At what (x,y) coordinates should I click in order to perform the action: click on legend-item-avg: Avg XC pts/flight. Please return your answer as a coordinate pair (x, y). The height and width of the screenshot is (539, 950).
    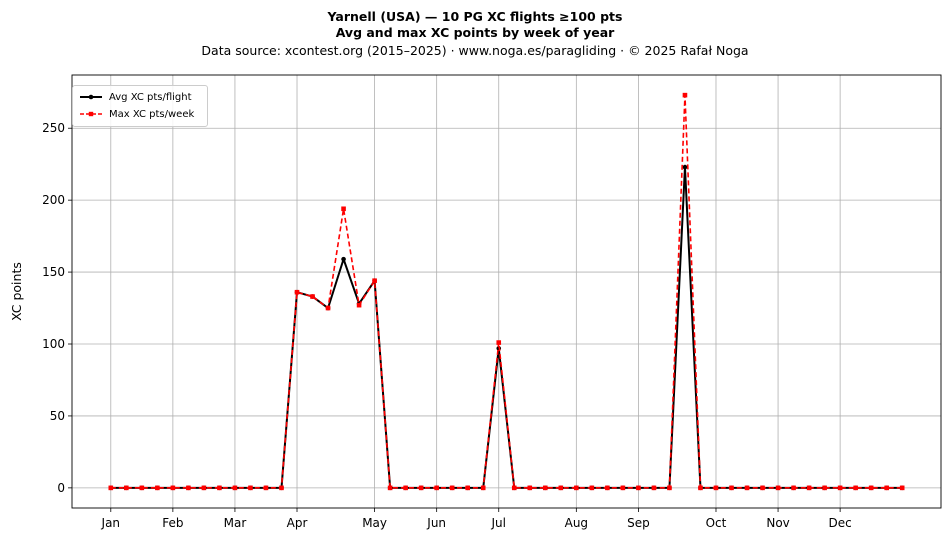
    Looking at the image, I should click on (135, 97).